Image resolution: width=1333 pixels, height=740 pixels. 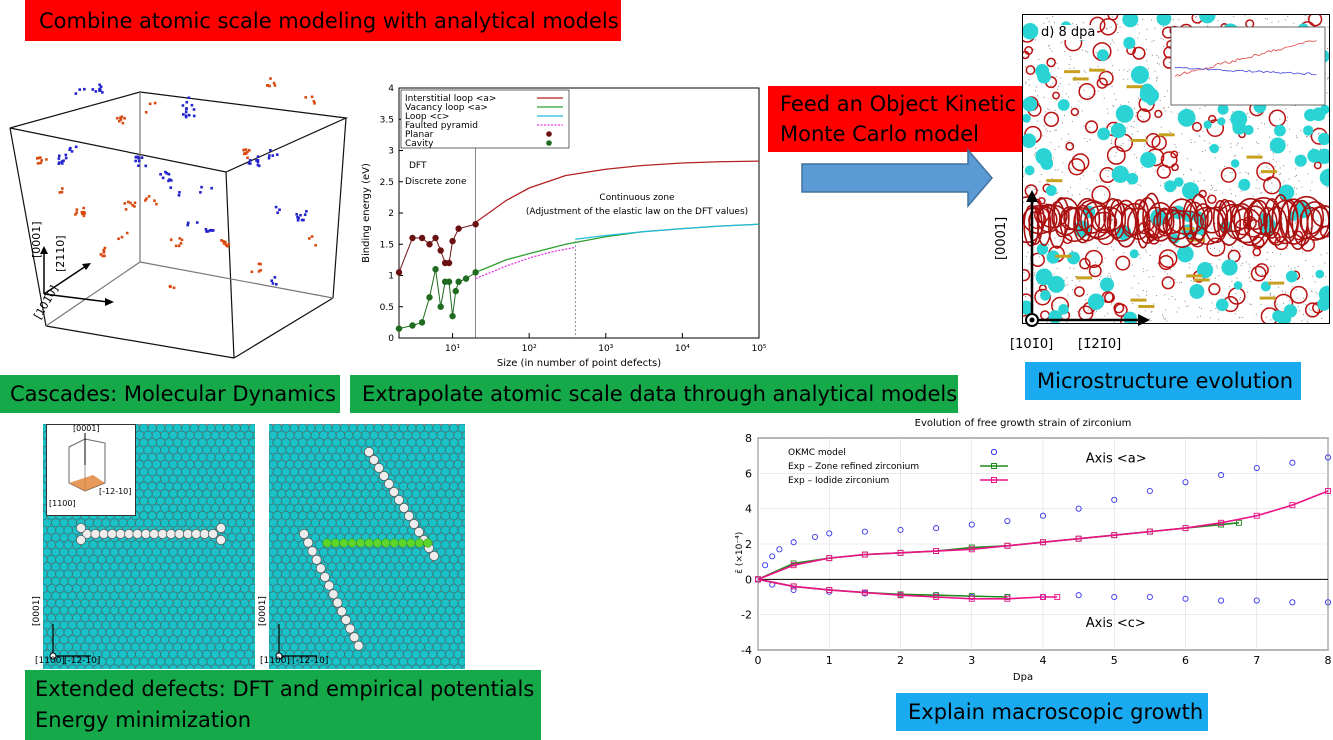 I want to click on cube-axis-x: [101̄0], so click(x=46, y=302).